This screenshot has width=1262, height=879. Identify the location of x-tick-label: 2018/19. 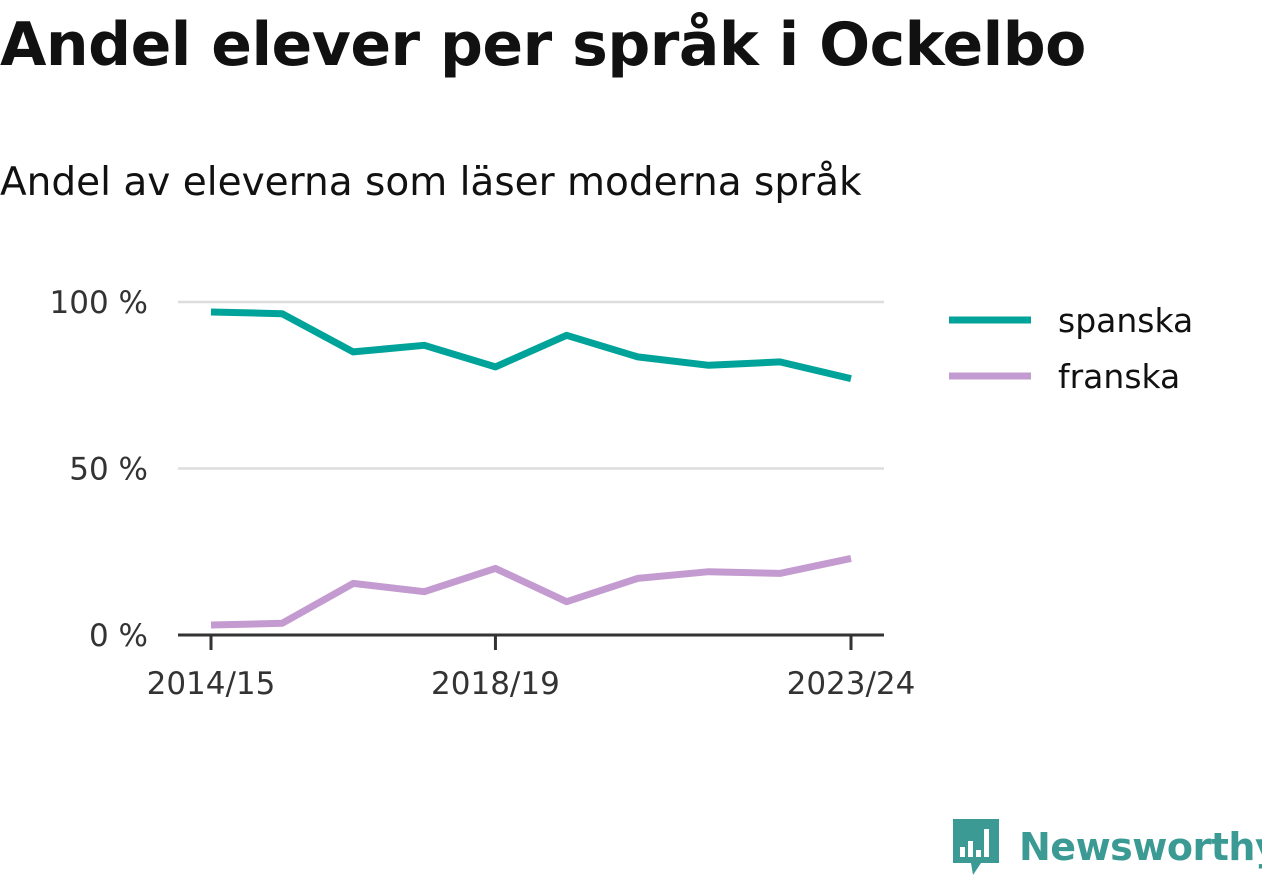
(495, 684).